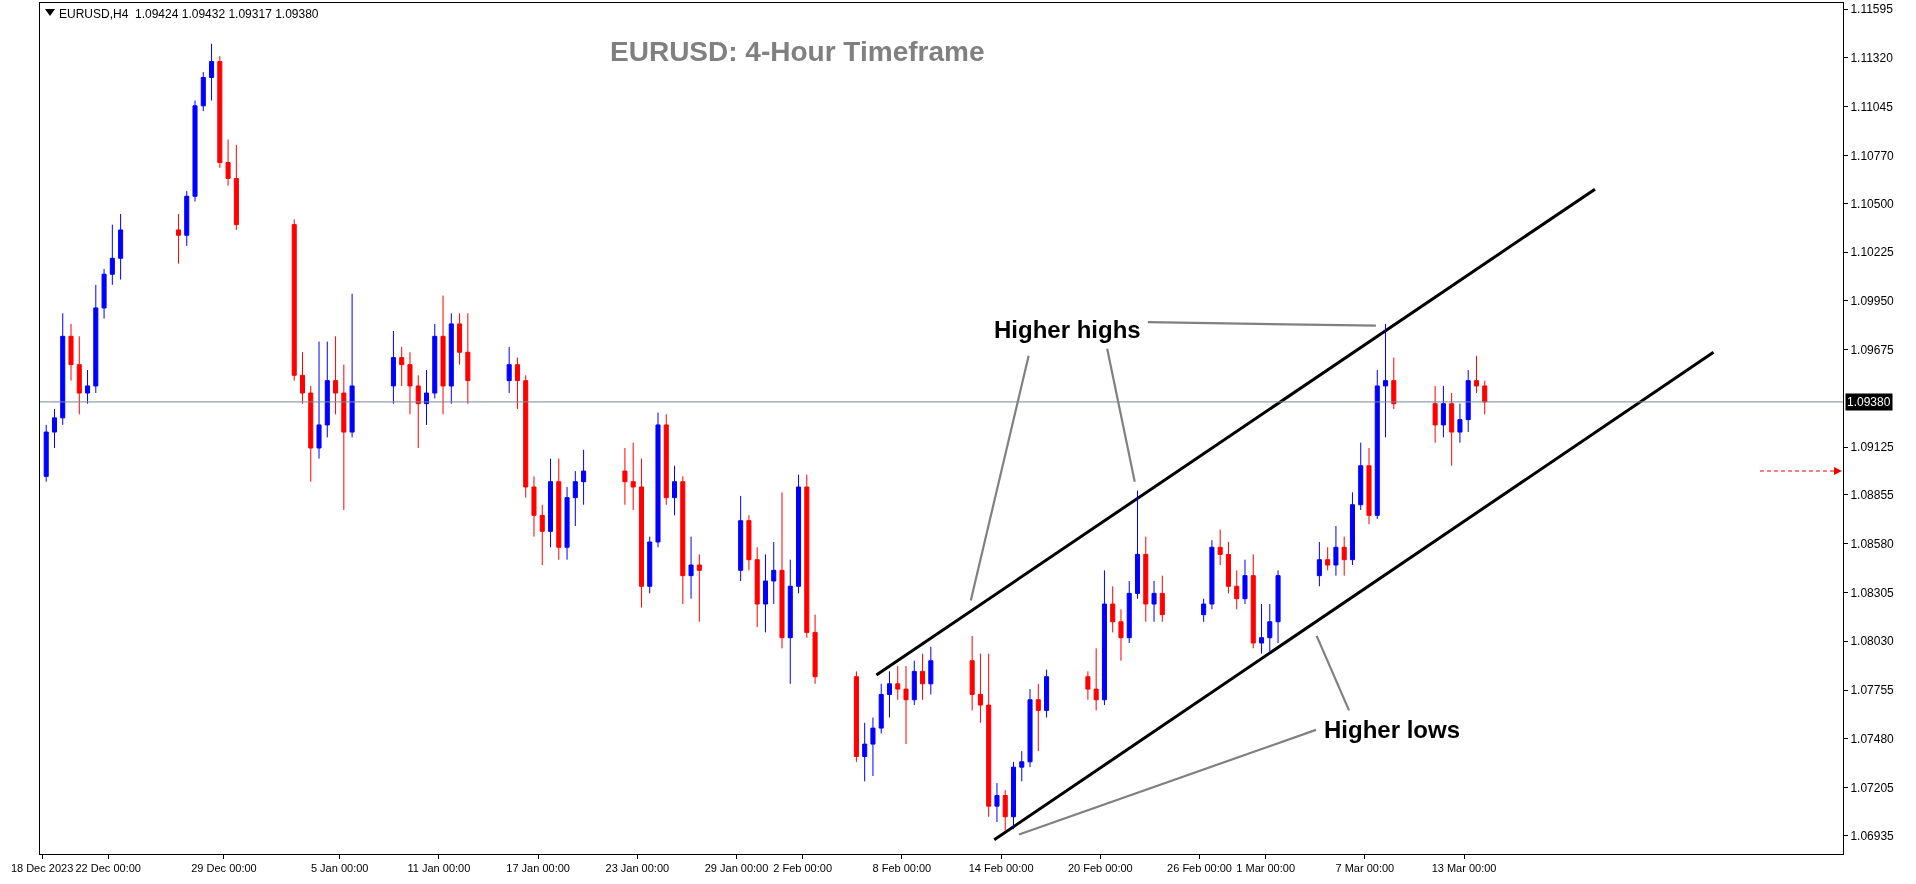 This screenshot has width=1916, height=884. Describe the element at coordinates (797, 52) in the screenshot. I see `text: EURUSD: 4-Hour Timeframe` at that location.